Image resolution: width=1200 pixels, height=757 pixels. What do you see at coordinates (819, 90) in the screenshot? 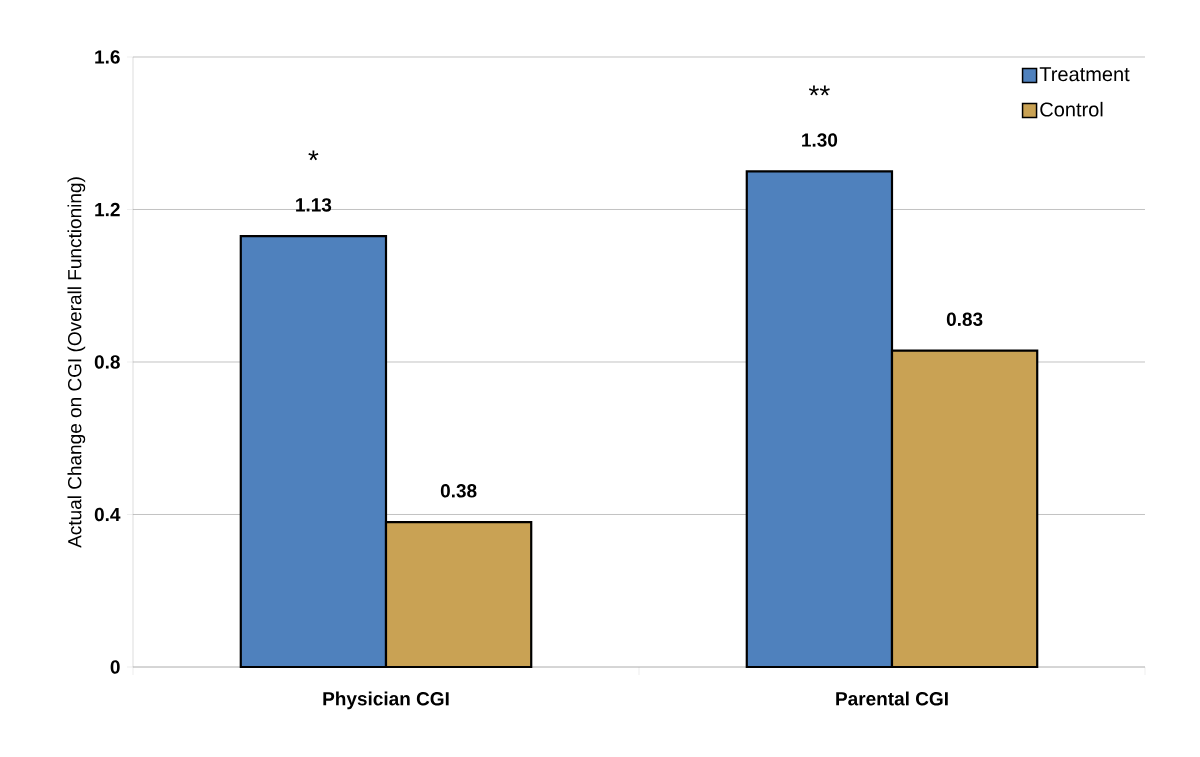
I see `annotation: **` at bounding box center [819, 90].